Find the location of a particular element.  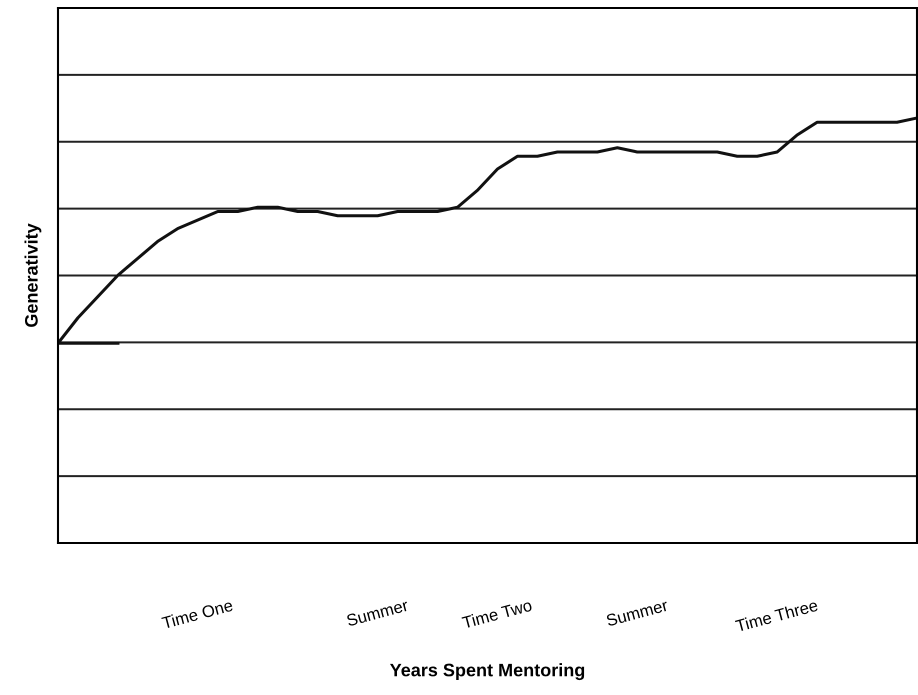

y-axis-title: Generativity is located at coordinates (33, 275).